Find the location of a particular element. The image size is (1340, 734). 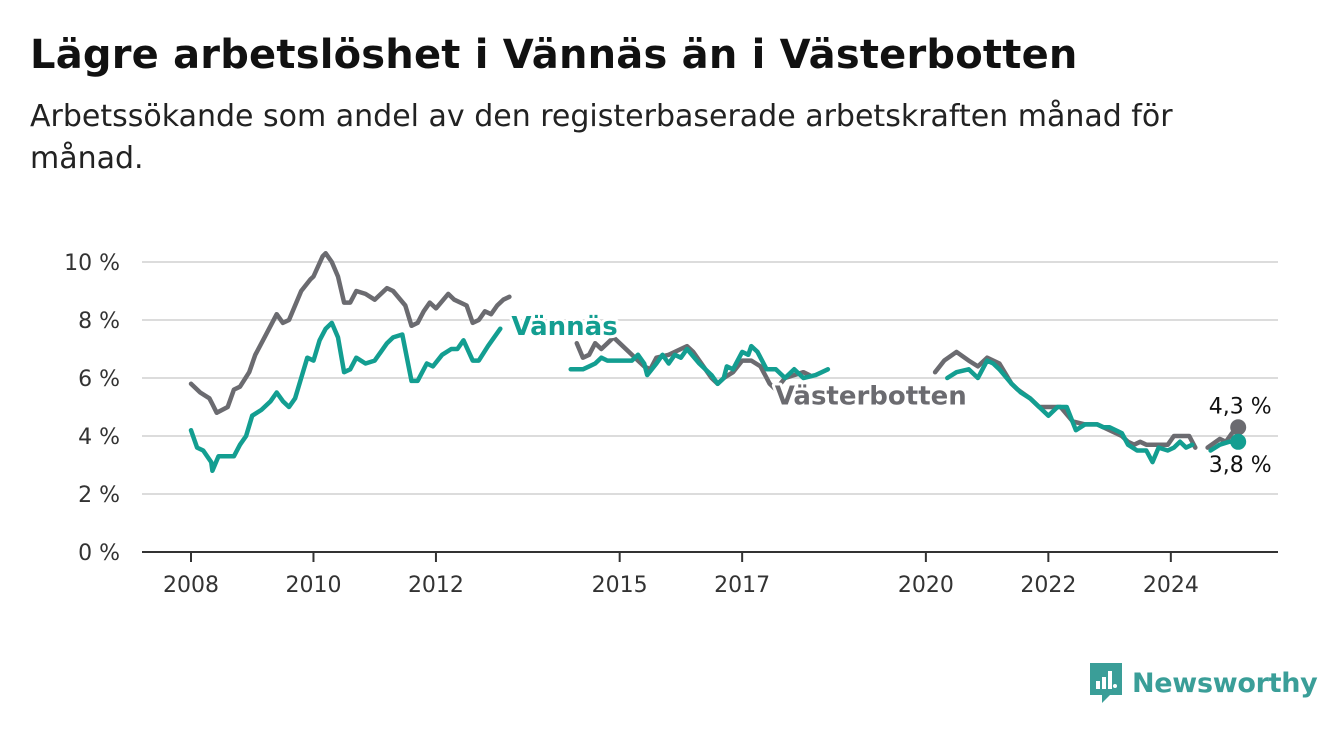

y-axis-ticks: 0 % 2 % 4 % 6 % 8 % 10 % is located at coordinates (92, 408).